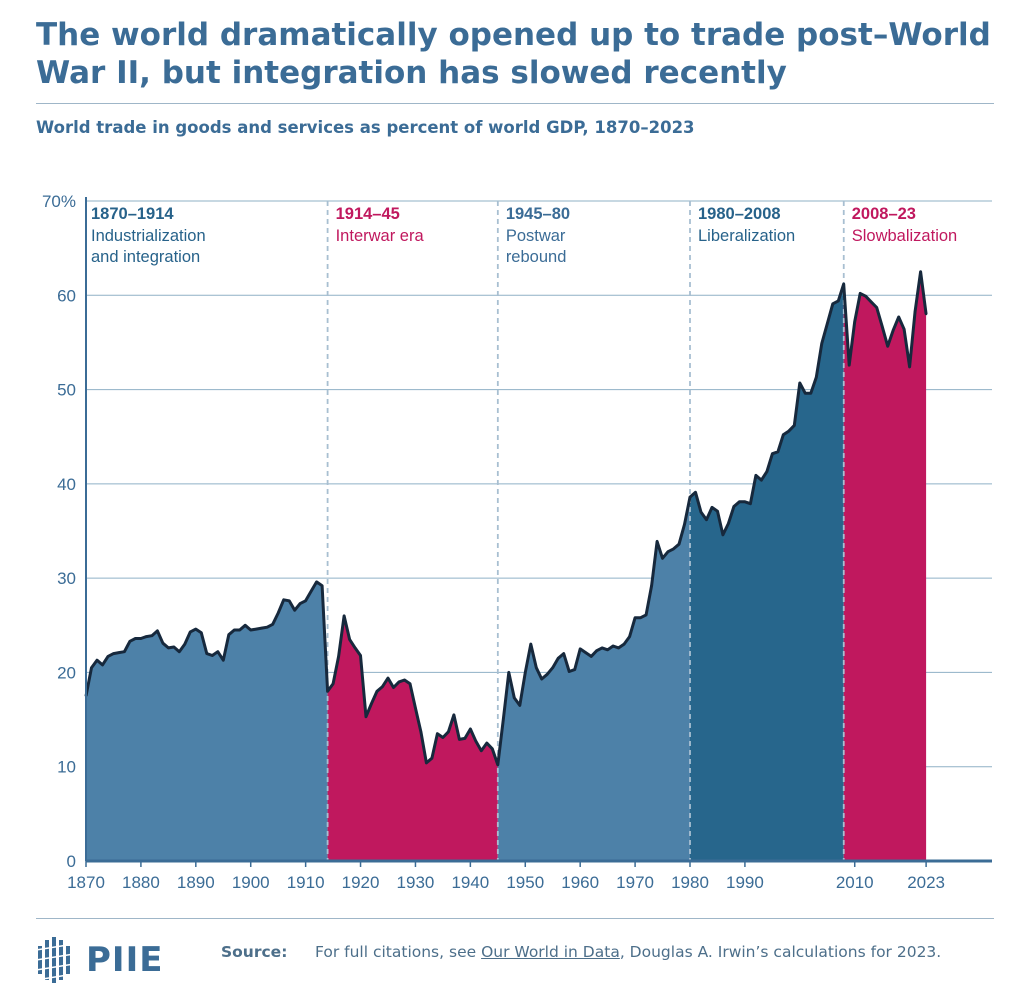  Describe the element at coordinates (651, 585) in the screenshot. I see `data-point-1973` at that location.